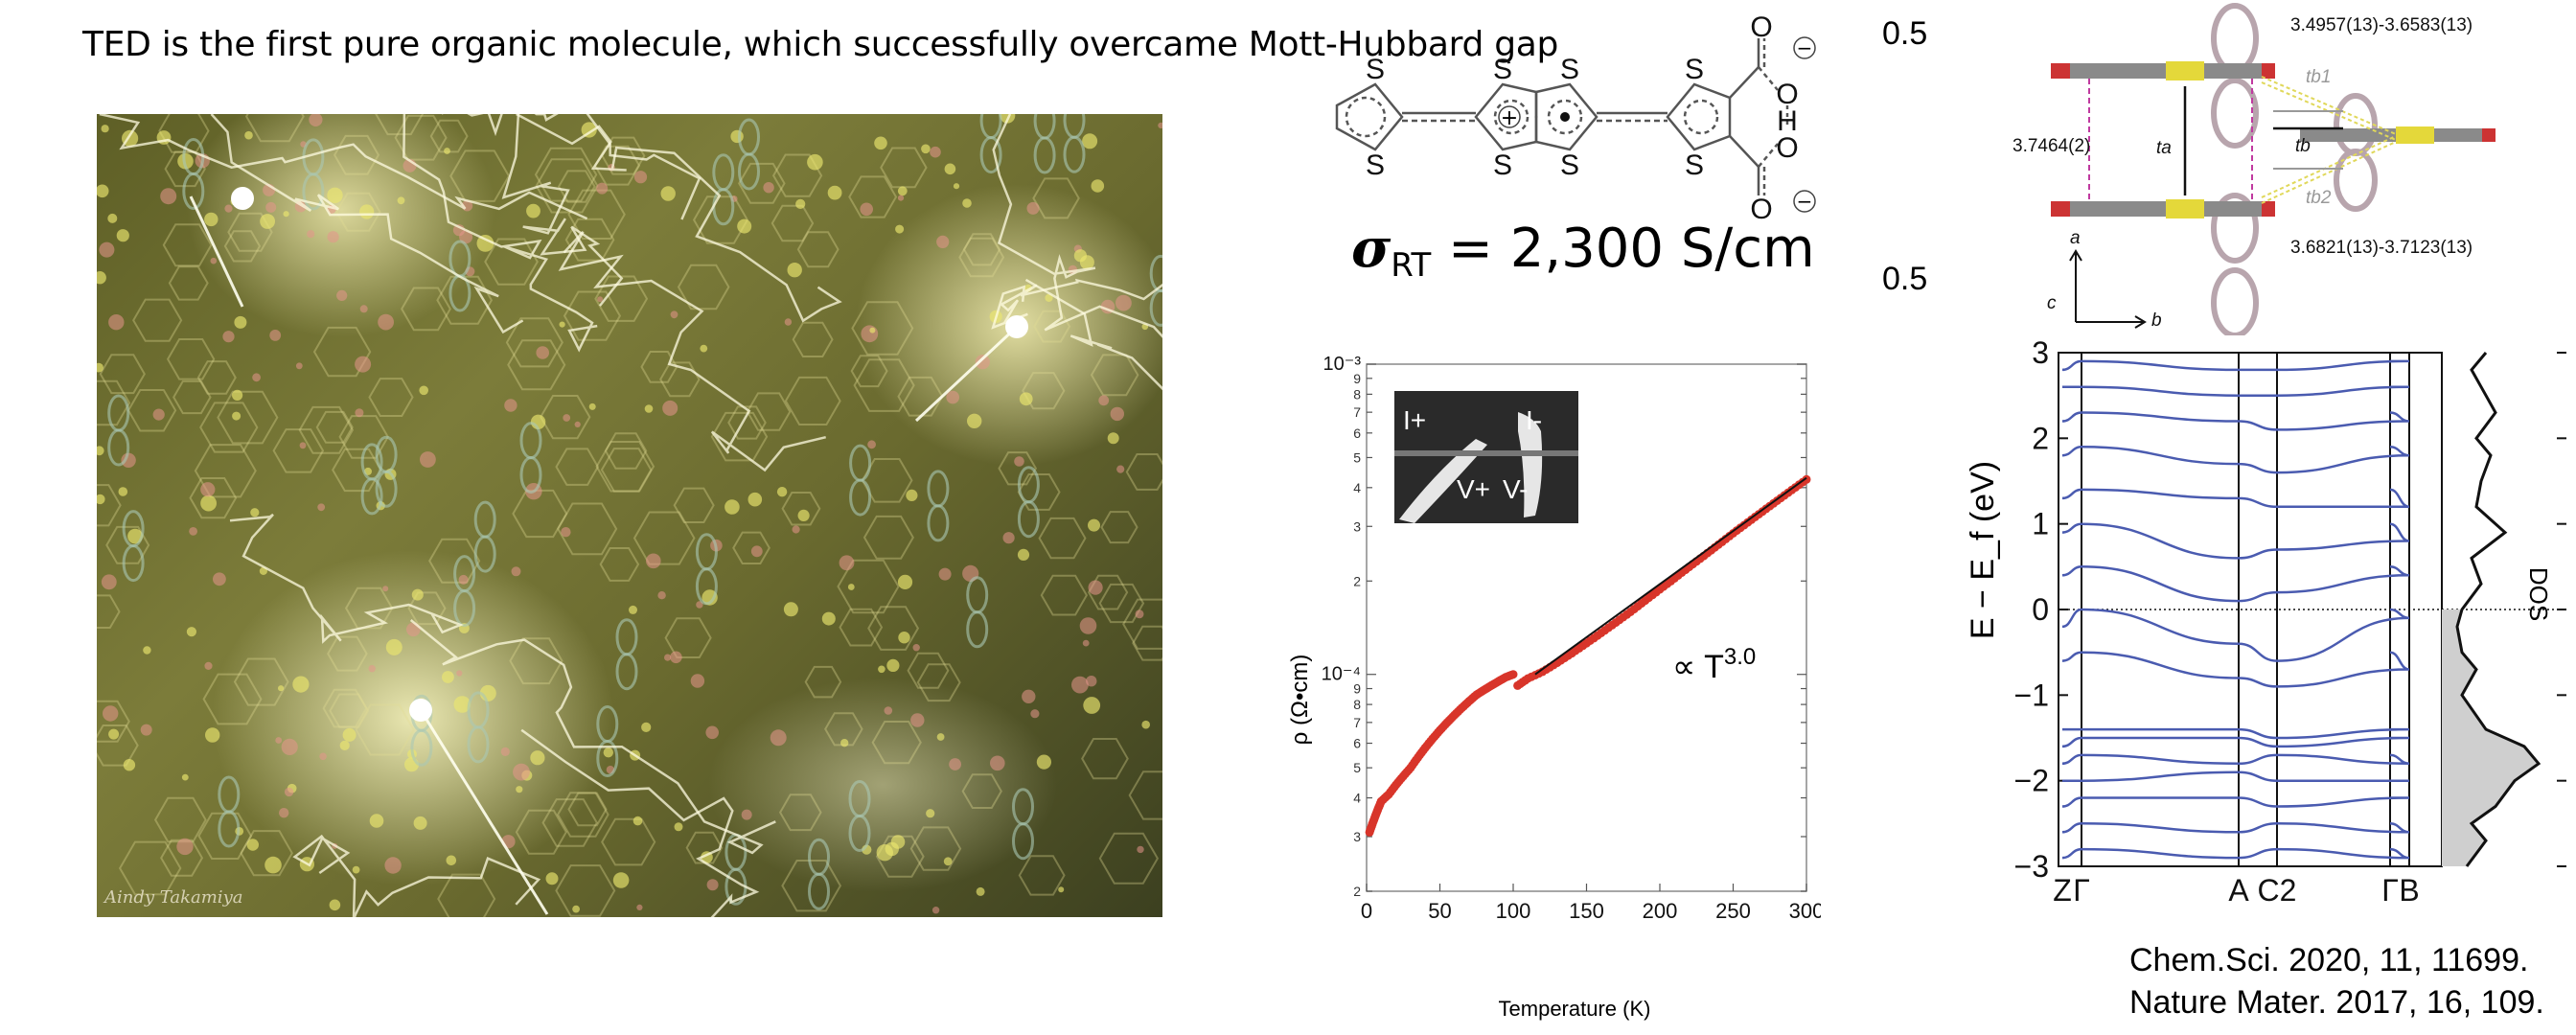 This screenshot has height=1035, width=2576. What do you see at coordinates (1806, 479) in the screenshot?
I see `data-point` at bounding box center [1806, 479].